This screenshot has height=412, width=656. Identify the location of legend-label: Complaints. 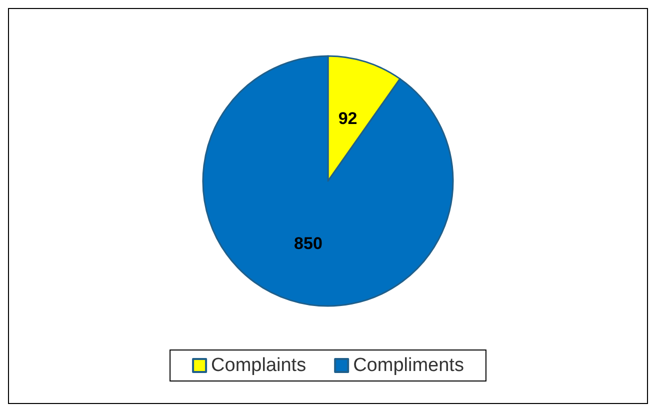
(258, 365).